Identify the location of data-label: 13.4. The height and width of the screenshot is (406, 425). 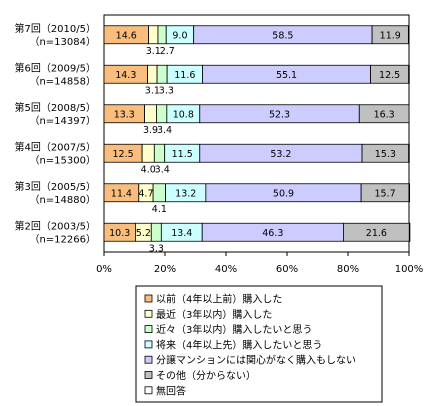
(181, 233).